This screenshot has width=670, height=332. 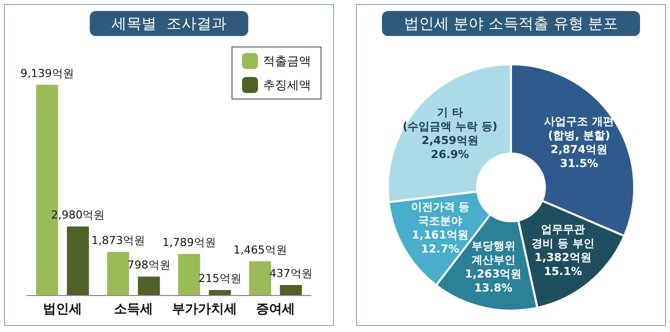 I want to click on x-tick-label: 부가가치세, so click(x=204, y=309).